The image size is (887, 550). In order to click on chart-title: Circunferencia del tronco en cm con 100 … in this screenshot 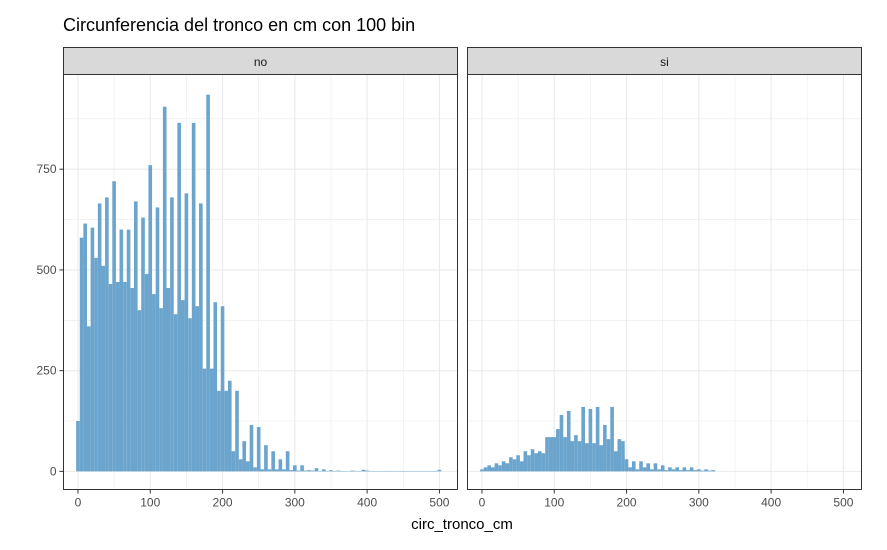, I will do `click(239, 25)`.